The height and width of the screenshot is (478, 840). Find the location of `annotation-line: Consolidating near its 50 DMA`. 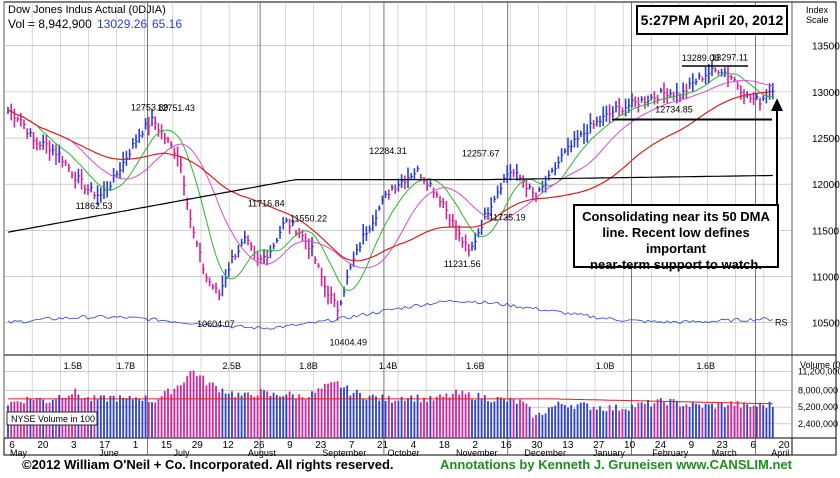

annotation-line: Consolidating near its 50 DMA is located at coordinates (676, 216).